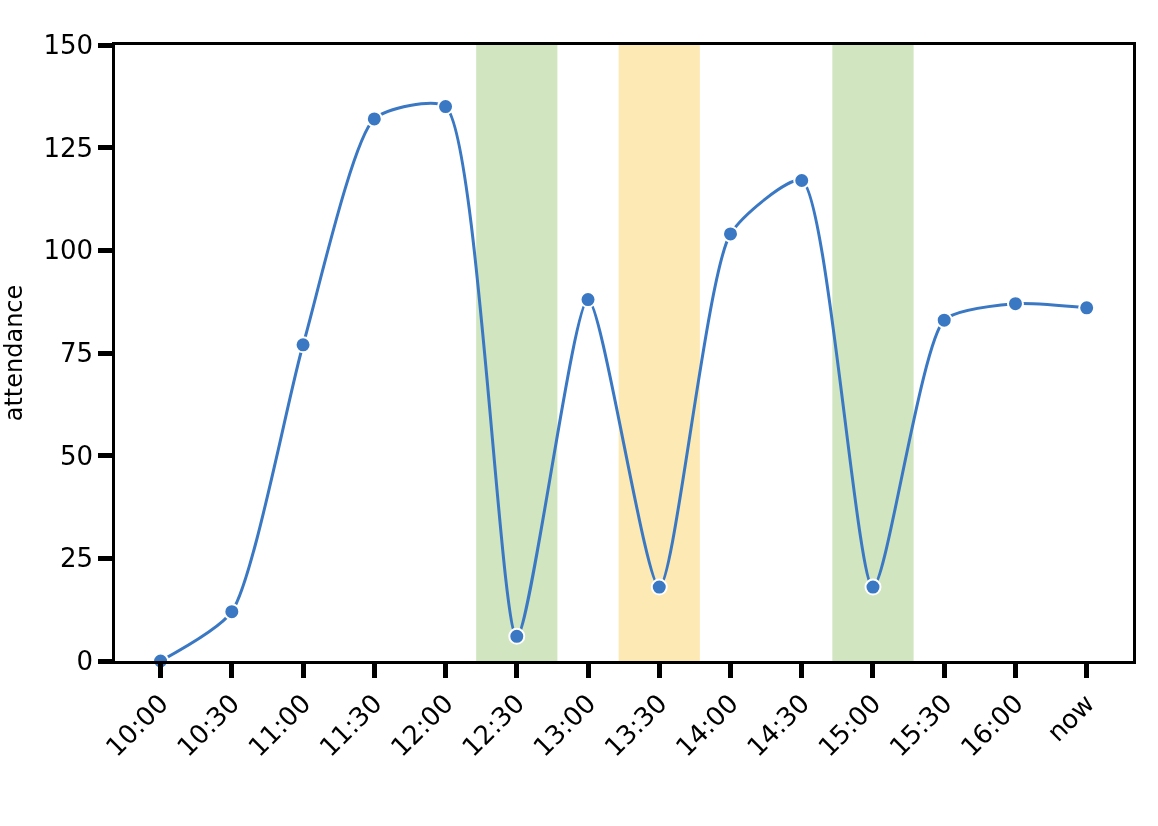 The image size is (1158, 826). What do you see at coordinates (68, 45) in the screenshot?
I see `y-tick-label: 150` at bounding box center [68, 45].